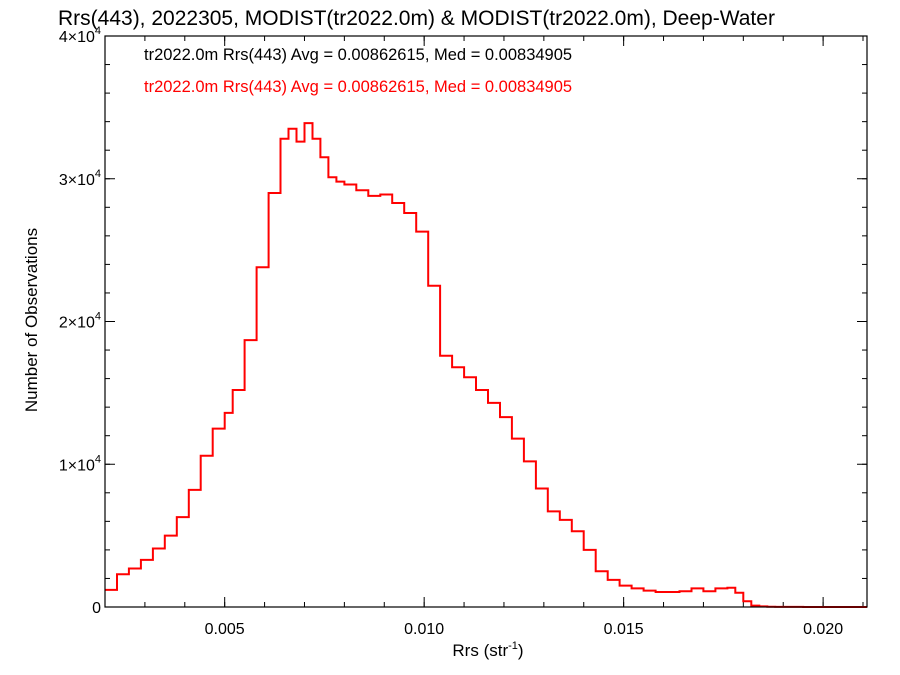 This screenshot has height=675, width=900. I want to click on y-tick-label: 1×10⁴, so click(80, 463).